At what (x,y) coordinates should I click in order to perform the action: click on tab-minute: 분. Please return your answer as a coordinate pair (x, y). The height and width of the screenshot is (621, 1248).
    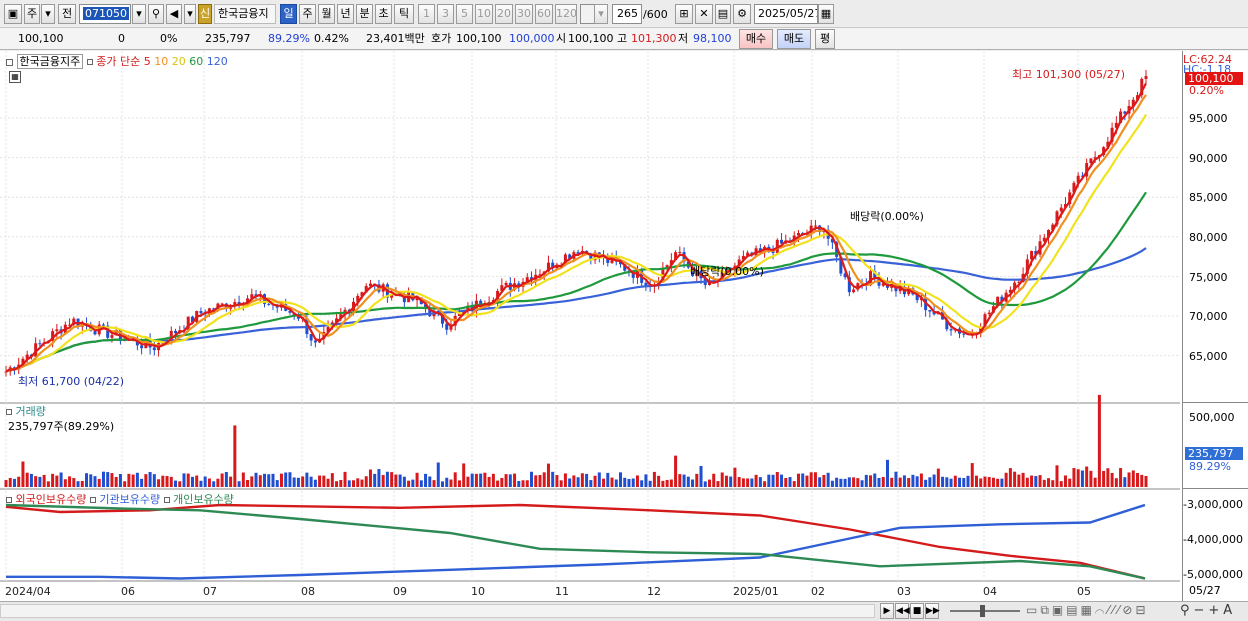
    Looking at the image, I should click on (364, 14).